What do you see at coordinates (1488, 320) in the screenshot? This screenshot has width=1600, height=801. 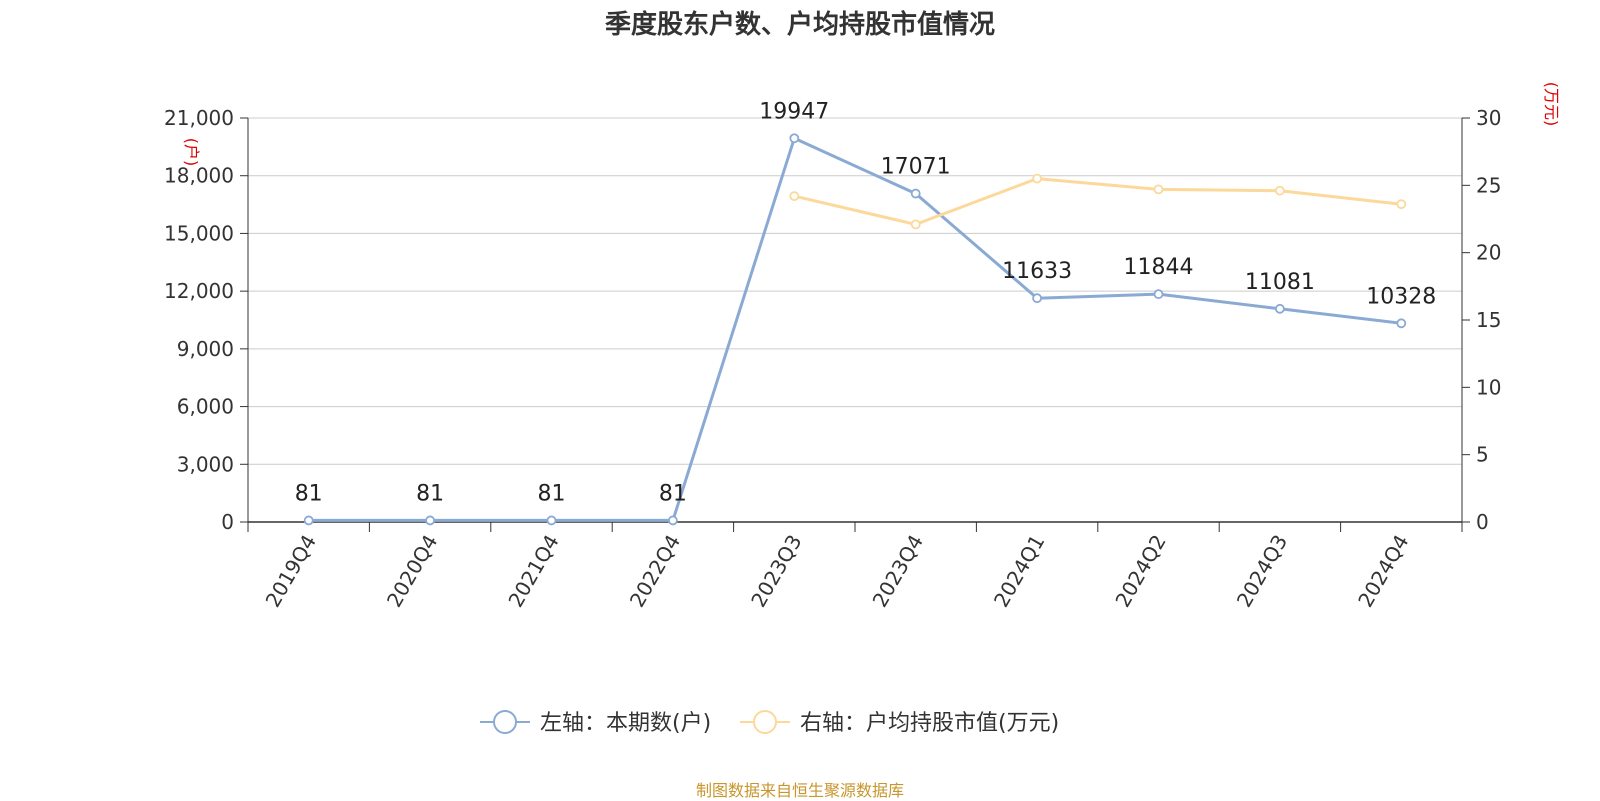 I see `right-axis-tick-label: 15` at bounding box center [1488, 320].